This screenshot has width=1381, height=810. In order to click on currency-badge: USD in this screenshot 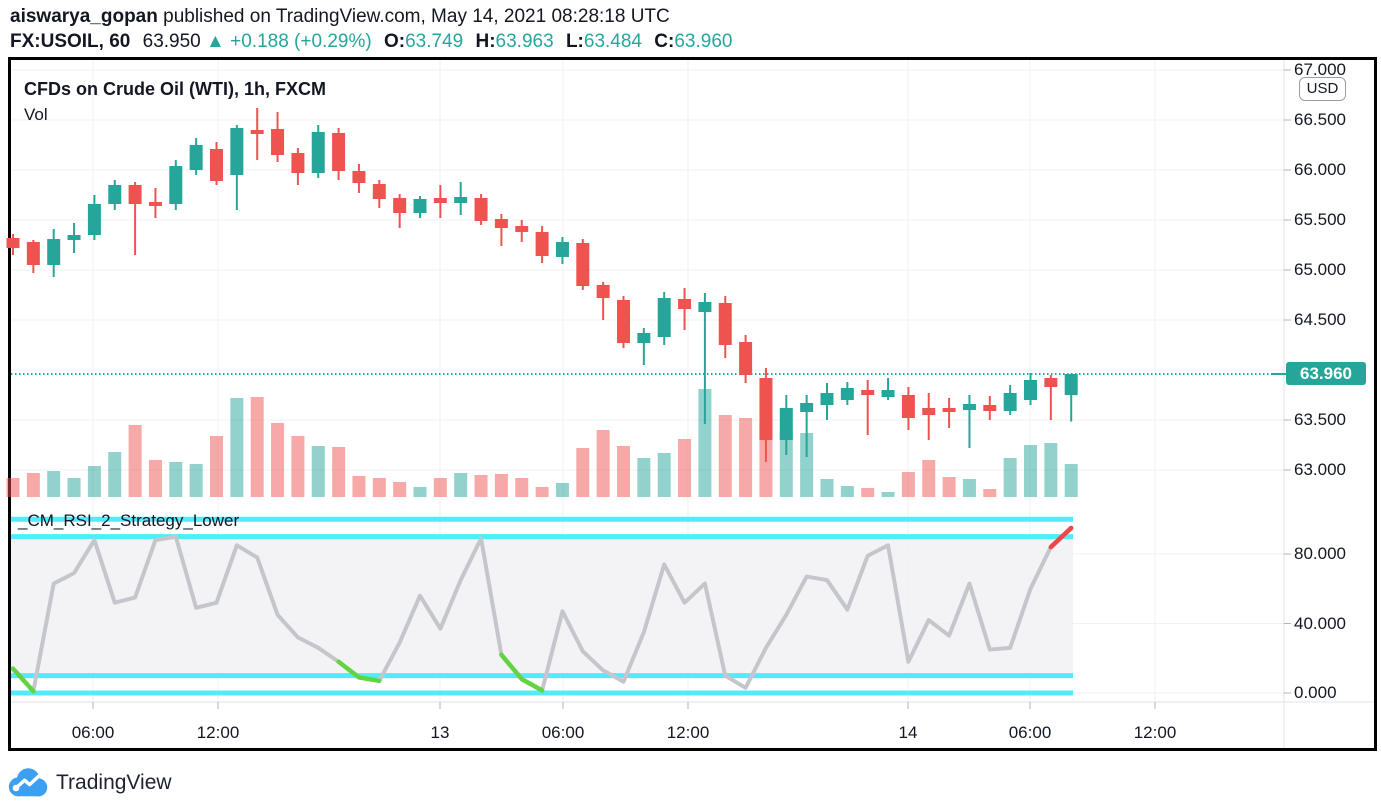, I will do `click(1322, 89)`.